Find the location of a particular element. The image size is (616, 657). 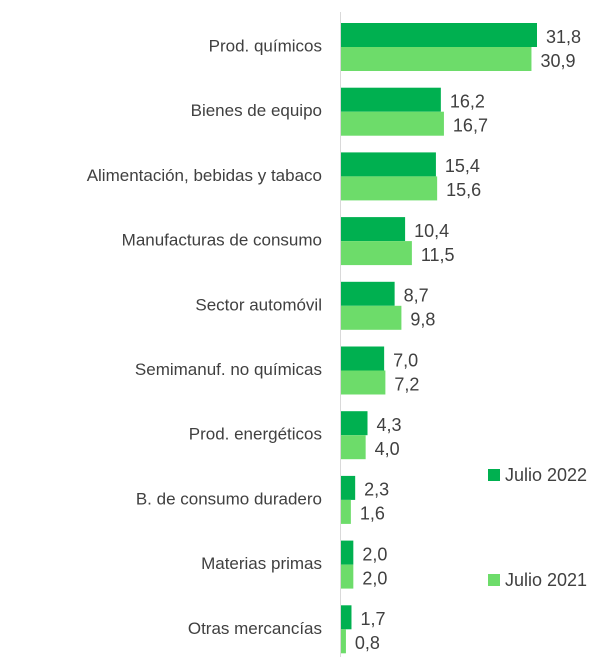

value-label: 31,8 is located at coordinates (563, 37).